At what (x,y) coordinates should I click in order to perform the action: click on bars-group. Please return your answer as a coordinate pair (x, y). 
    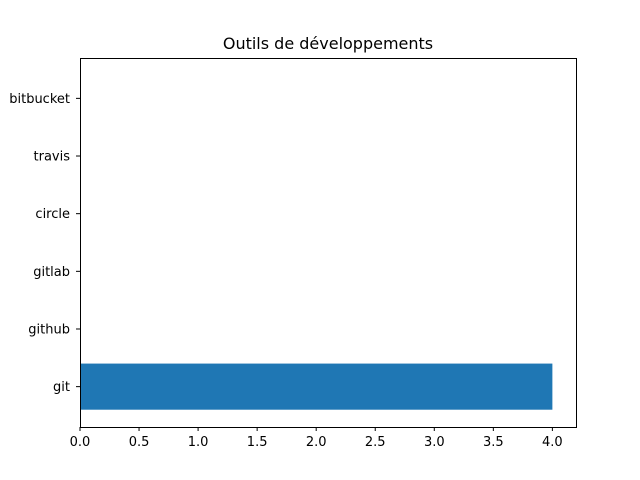
    Looking at the image, I should click on (316, 386).